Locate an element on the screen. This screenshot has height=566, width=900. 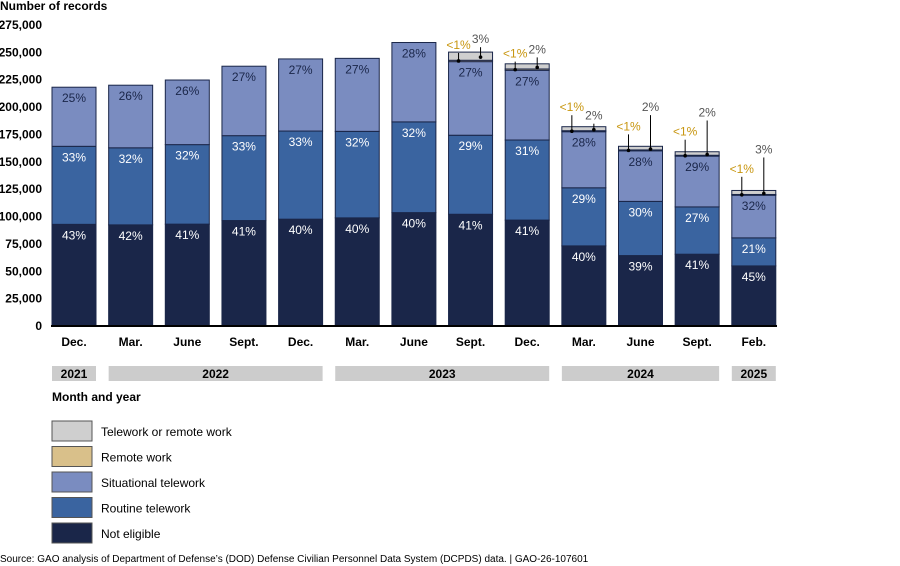
bar-group: 43% 33% 25% is located at coordinates (74, 206).